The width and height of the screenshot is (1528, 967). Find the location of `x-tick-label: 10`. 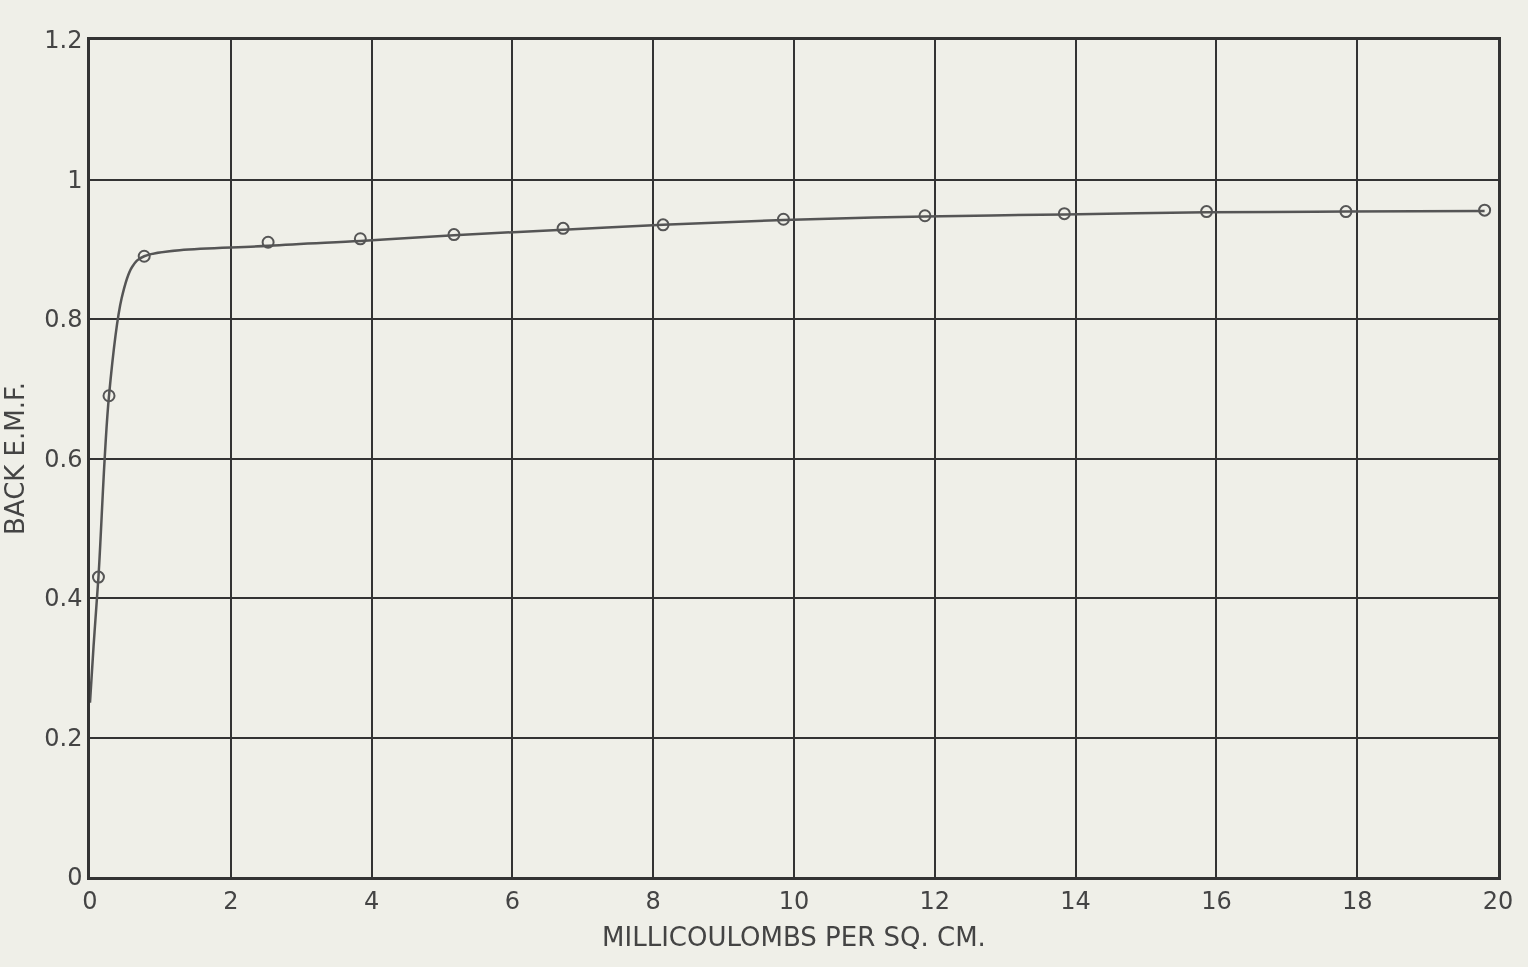

x-tick-label: 10 is located at coordinates (794, 900).